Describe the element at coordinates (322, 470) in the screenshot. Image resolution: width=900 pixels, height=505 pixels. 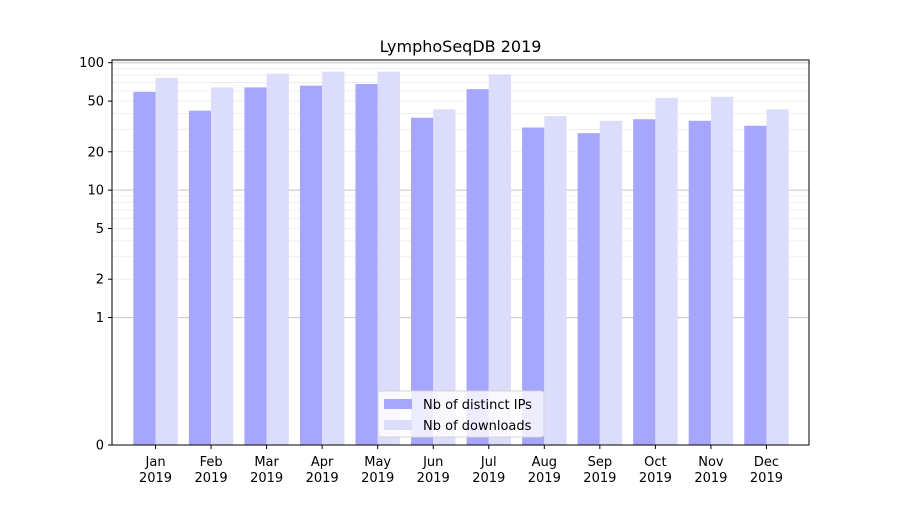
I see `x-tick-label: Apr 2019` at that location.